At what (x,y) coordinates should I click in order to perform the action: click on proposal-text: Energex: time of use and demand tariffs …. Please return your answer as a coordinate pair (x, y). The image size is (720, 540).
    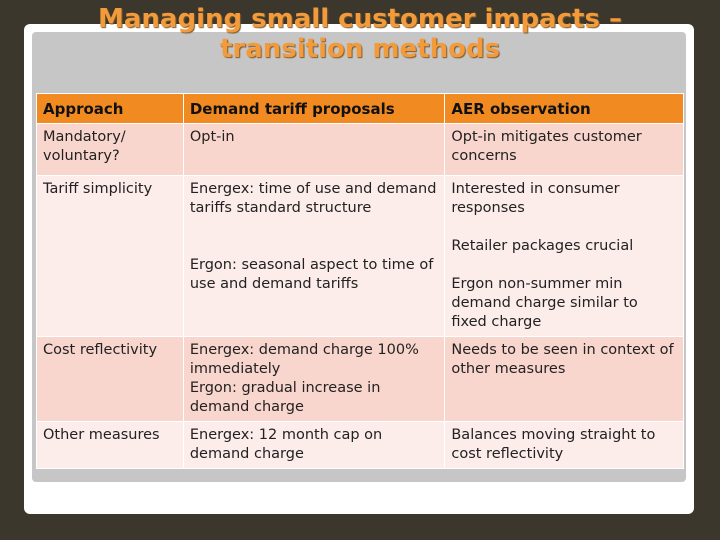
    Looking at the image, I should click on (313, 198).